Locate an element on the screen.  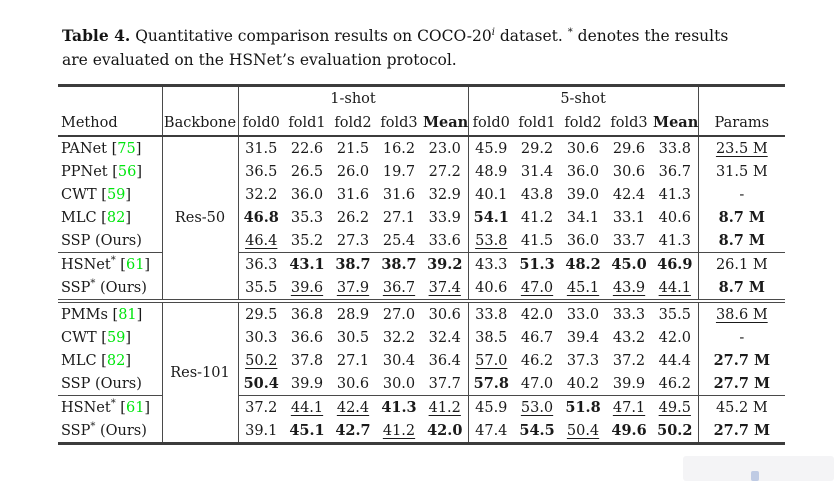
metric-cell-5shot: 44.4 is located at coordinates (674, 360).